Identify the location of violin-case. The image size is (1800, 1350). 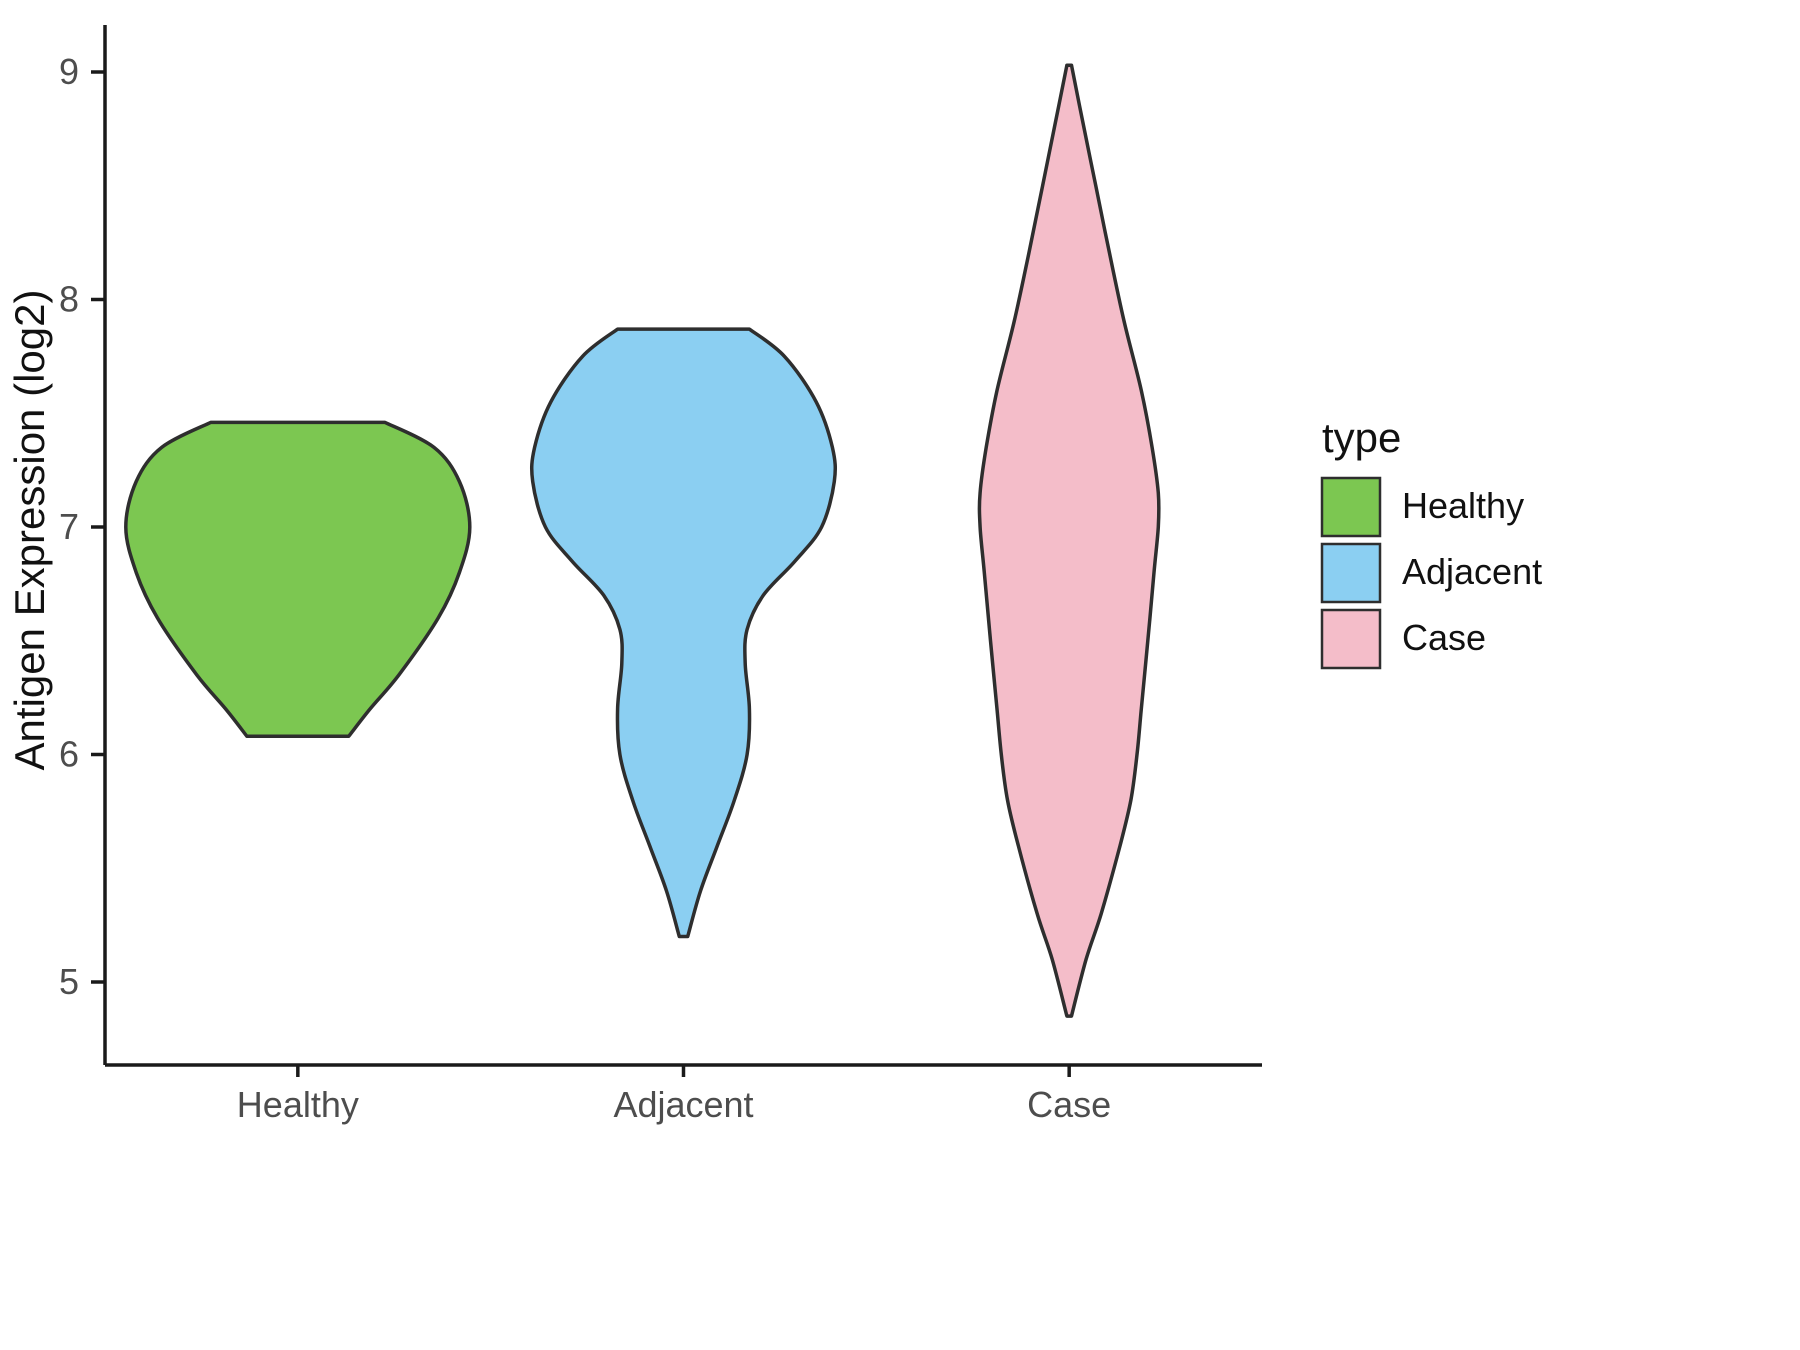
(1069, 540).